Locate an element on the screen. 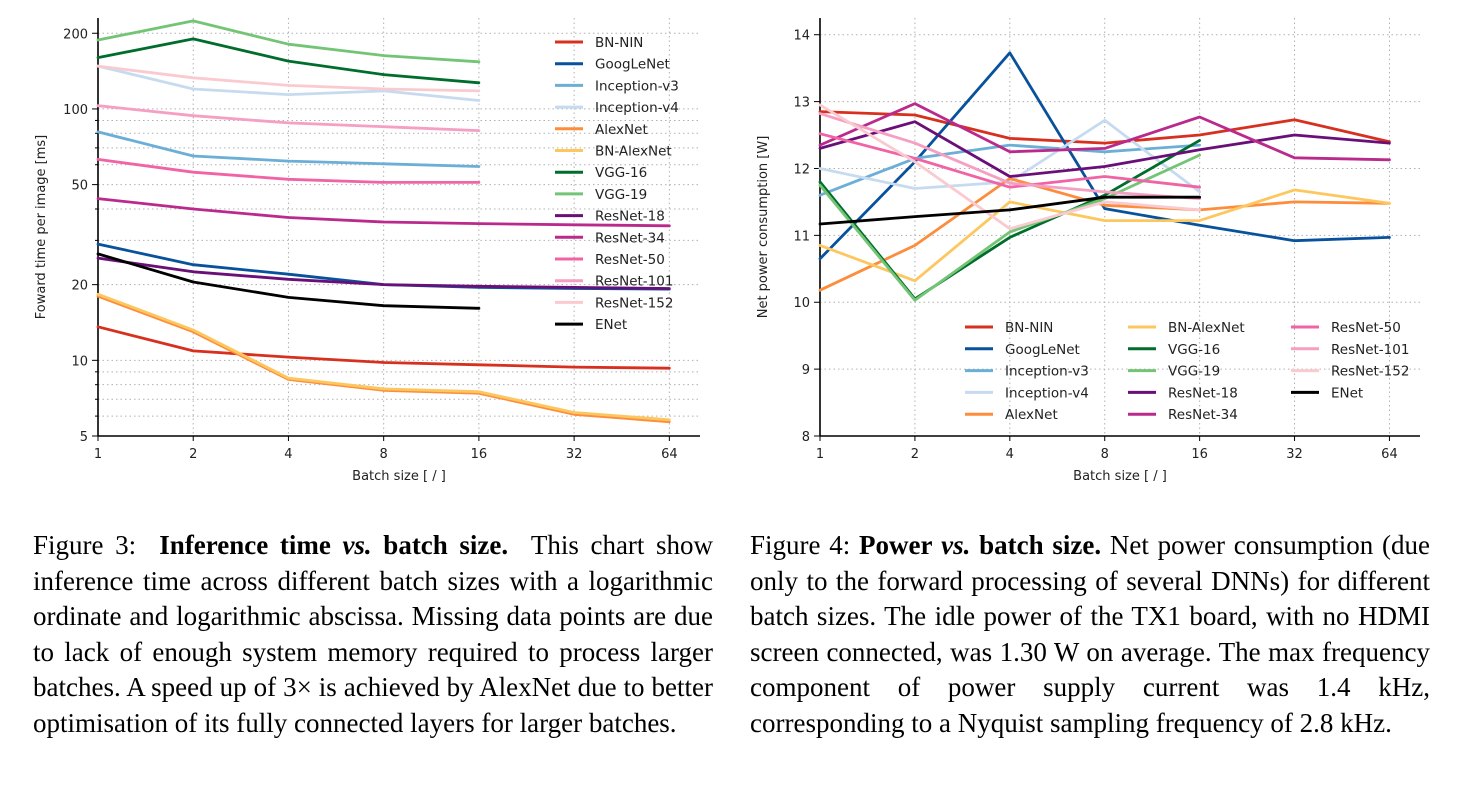 Image resolution: width=1470 pixels, height=788 pixels. y-tick-label: 11 is located at coordinates (801, 236).